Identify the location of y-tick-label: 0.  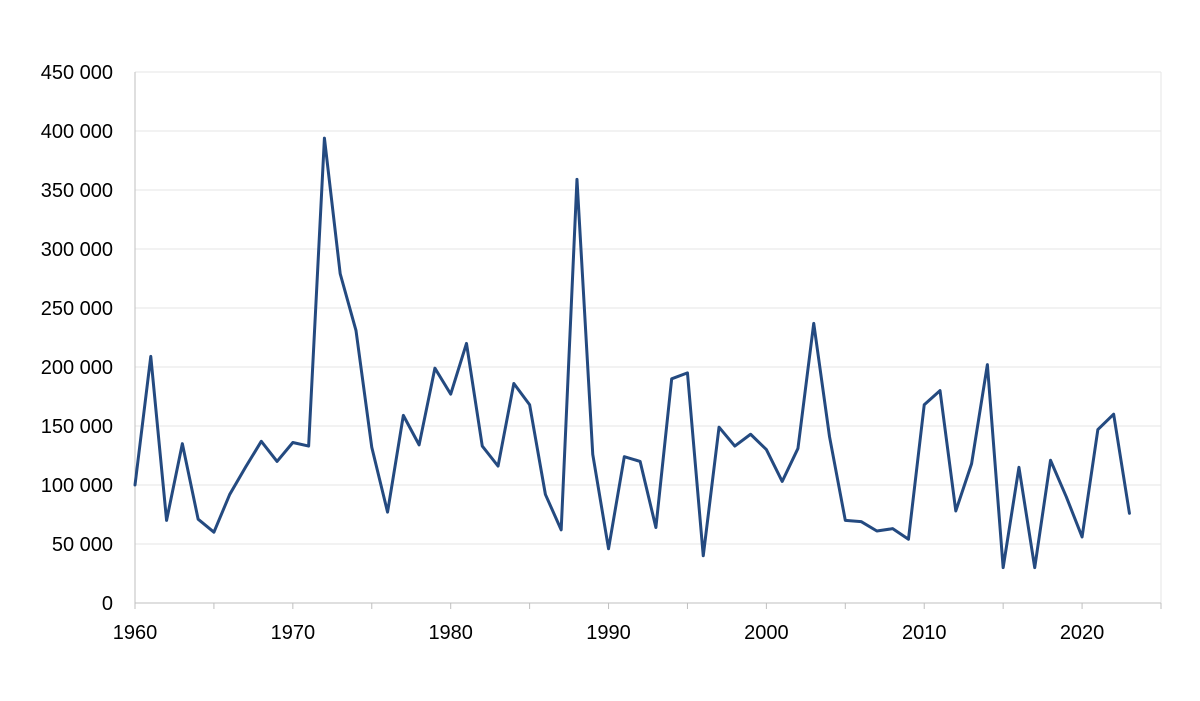
(107, 604).